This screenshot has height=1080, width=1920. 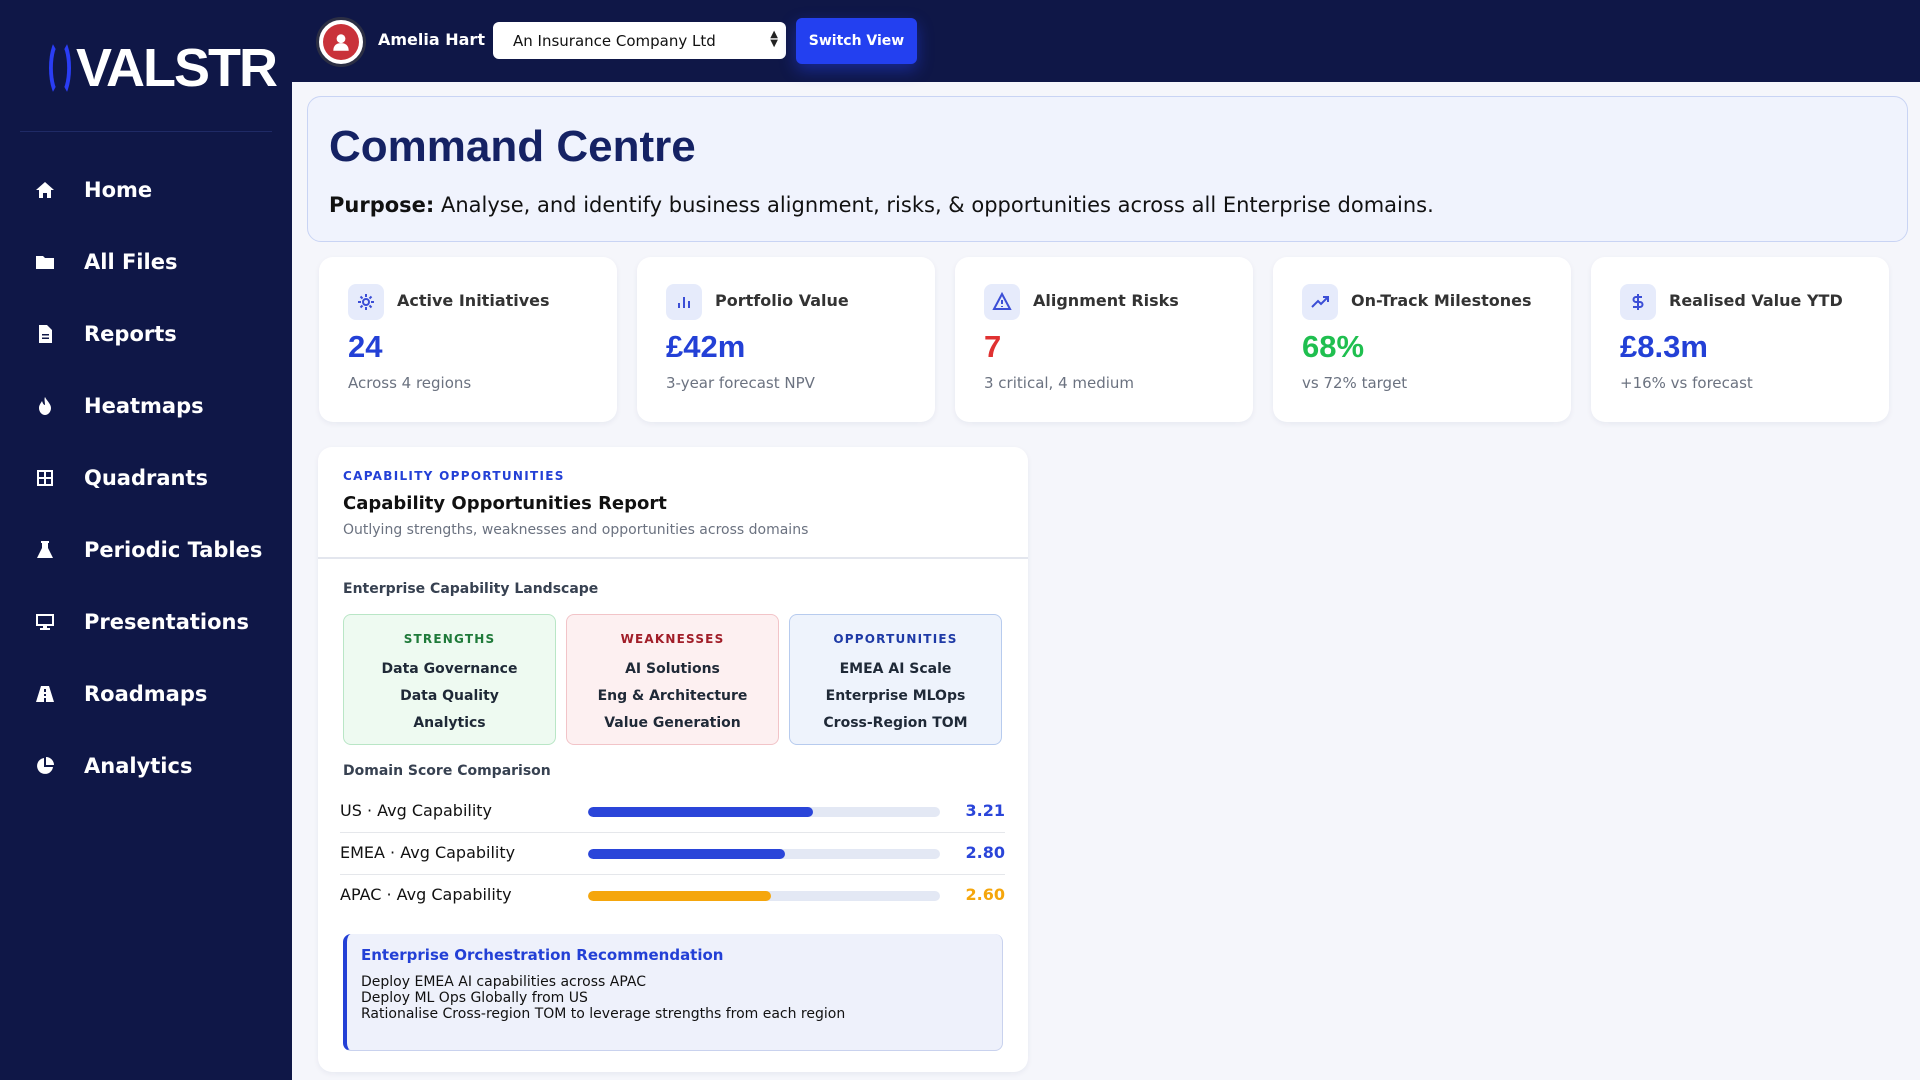 I want to click on sidebar-item-roadmaps: Roadmaps, so click(x=146, y=694).